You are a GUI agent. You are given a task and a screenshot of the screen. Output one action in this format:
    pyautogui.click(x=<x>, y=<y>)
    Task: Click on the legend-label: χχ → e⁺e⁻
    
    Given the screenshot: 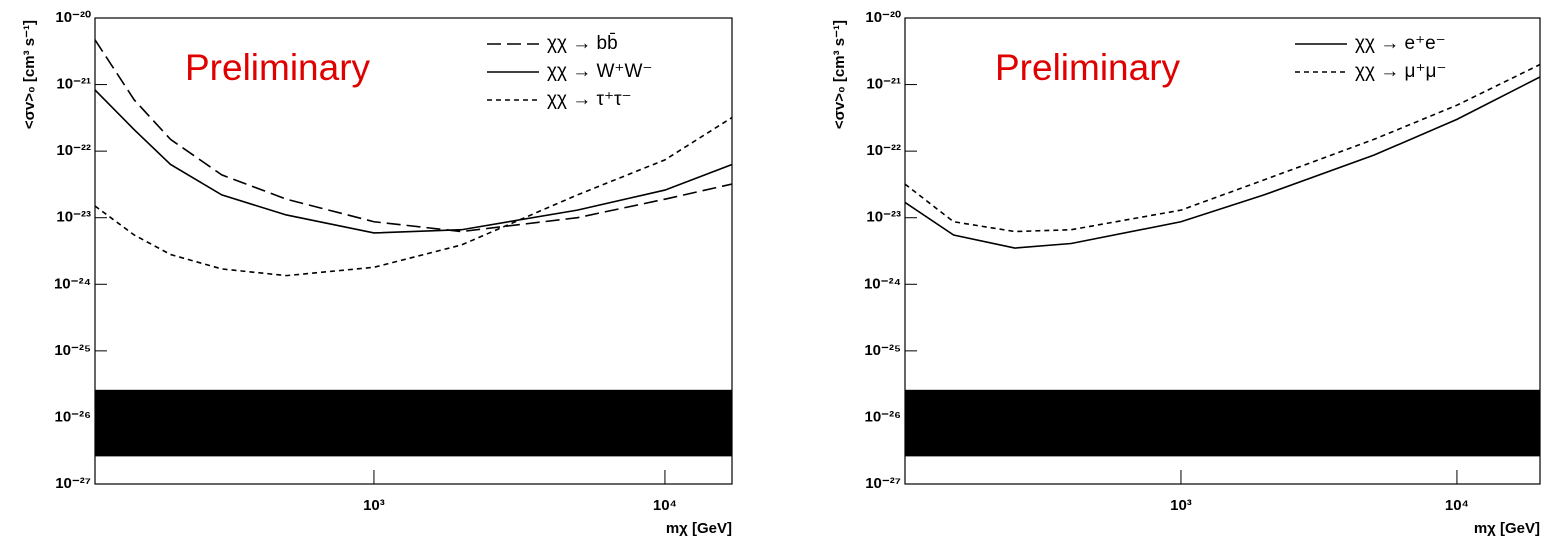 What is the action you would take?
    pyautogui.click(x=1400, y=43)
    